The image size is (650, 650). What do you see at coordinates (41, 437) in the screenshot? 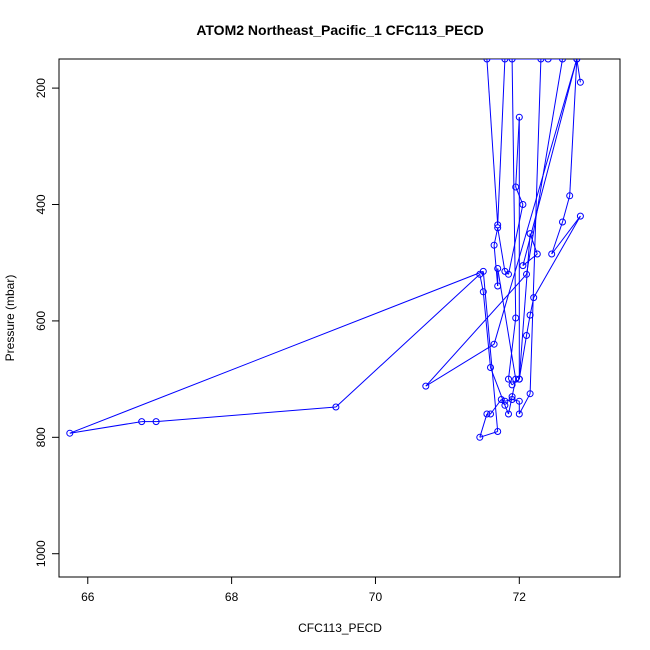
I see `y-tick-label: 800` at bounding box center [41, 437].